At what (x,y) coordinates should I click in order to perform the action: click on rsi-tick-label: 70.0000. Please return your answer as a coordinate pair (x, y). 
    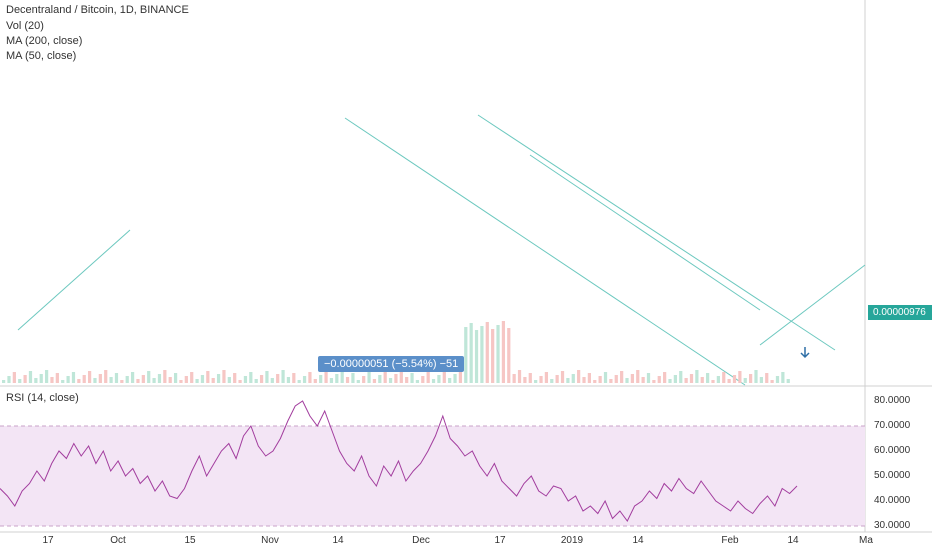
    Looking at the image, I should click on (892, 425).